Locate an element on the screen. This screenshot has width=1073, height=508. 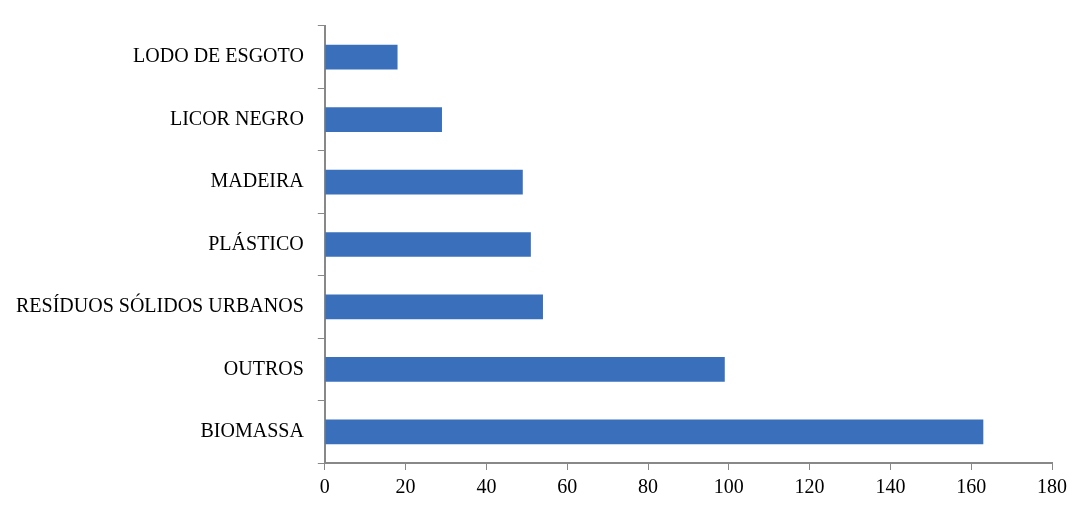
y-tick-label: BIOMASSA is located at coordinates (252, 430).